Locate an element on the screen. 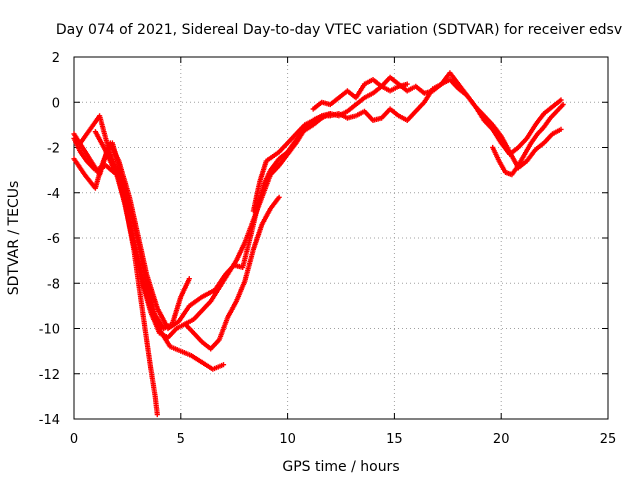 The height and width of the screenshot is (480, 640). y-tick-label: -4 is located at coordinates (53, 194).